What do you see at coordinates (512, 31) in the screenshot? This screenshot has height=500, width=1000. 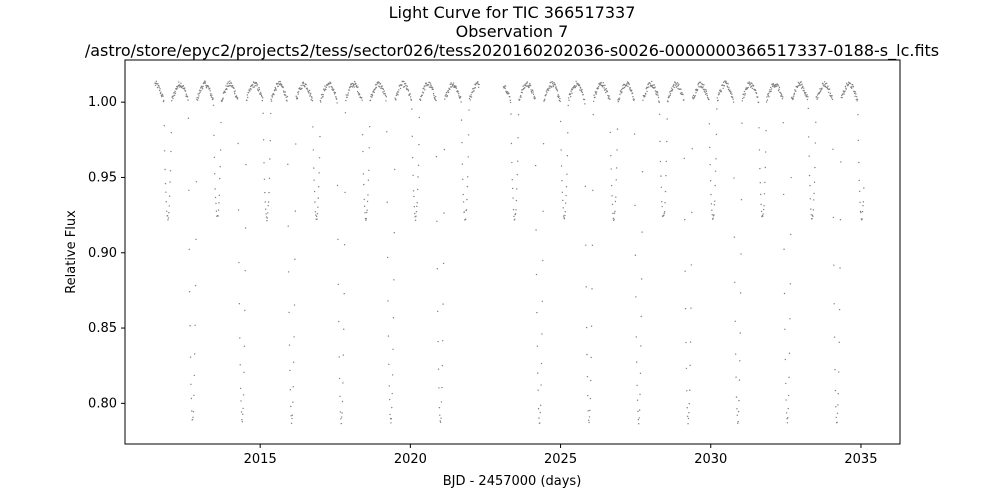 I see `title-line-2: Observation 7` at bounding box center [512, 31].